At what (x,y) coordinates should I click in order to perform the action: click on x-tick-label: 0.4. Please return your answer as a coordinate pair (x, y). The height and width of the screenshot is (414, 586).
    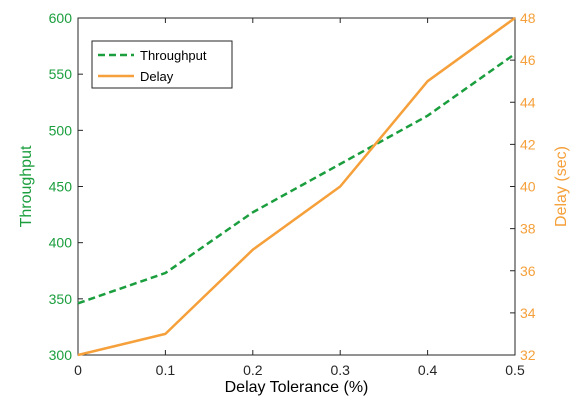
    Looking at the image, I should click on (428, 370).